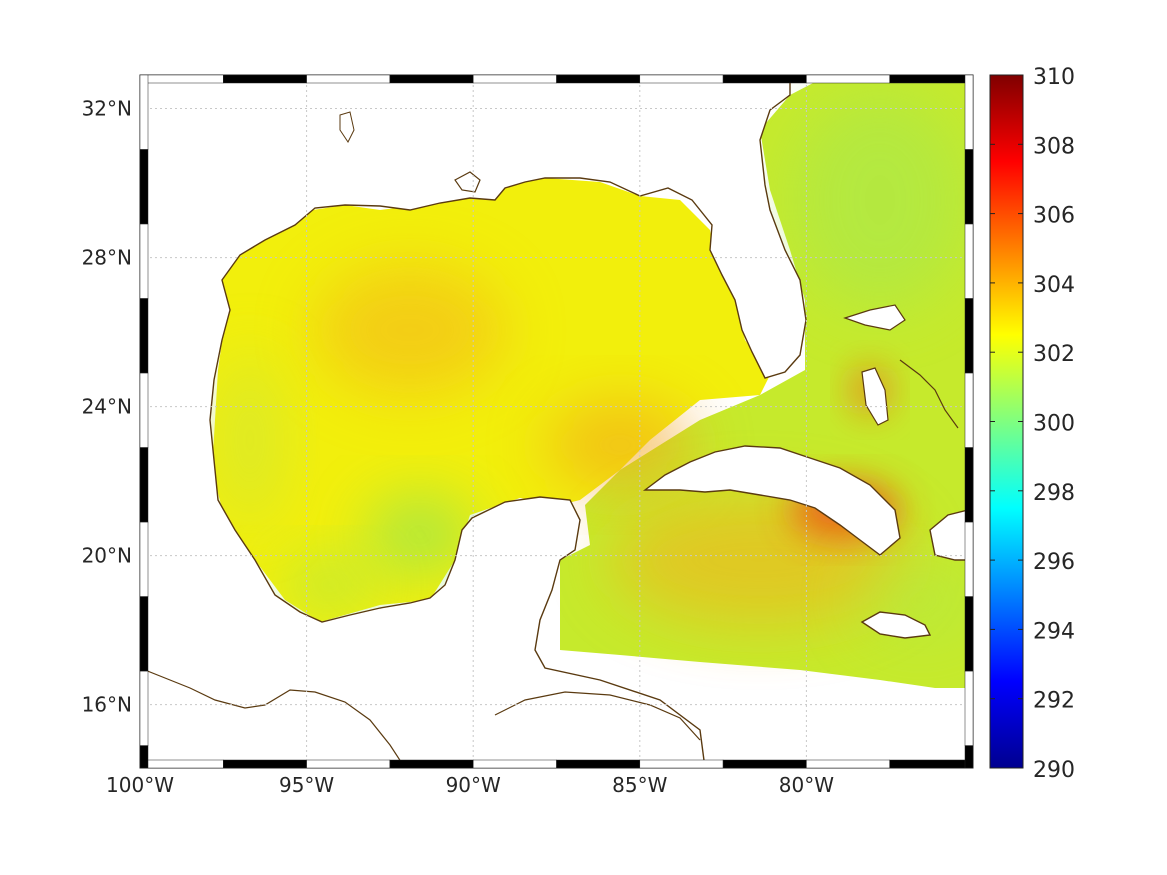 Image resolution: width=1167 pixels, height=875 pixels. Describe the element at coordinates (1006, 421) in the screenshot. I see `colorbar` at that location.